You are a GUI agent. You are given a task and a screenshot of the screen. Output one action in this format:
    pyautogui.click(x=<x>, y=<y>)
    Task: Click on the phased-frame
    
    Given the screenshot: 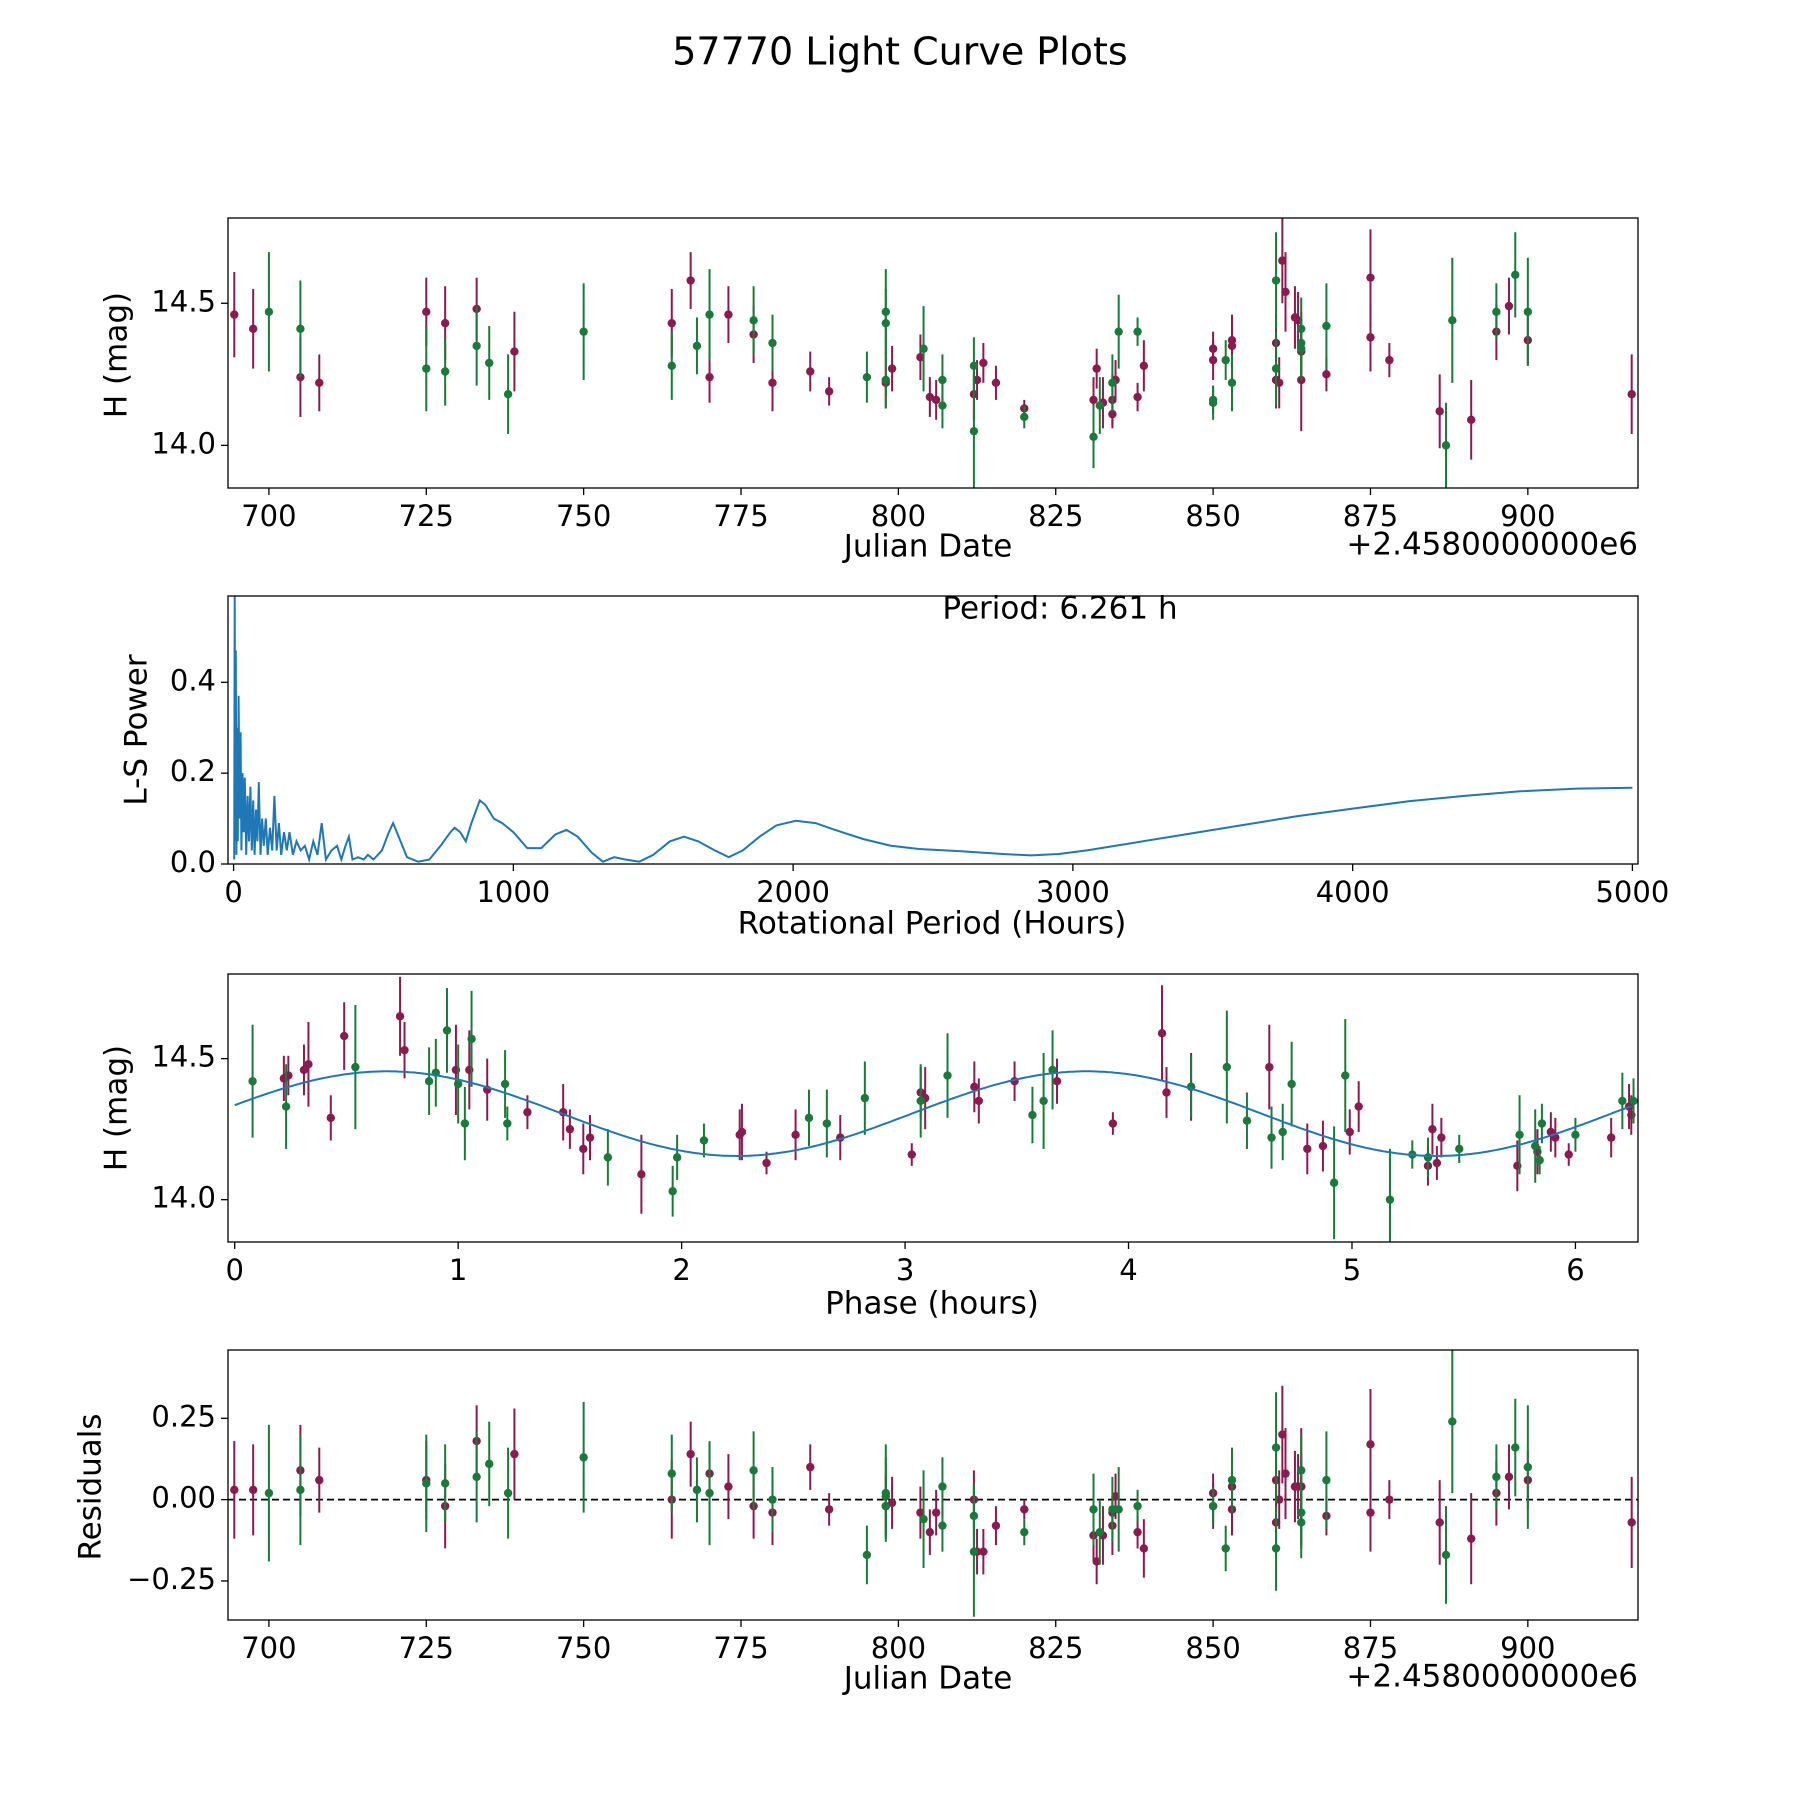 What is the action you would take?
    pyautogui.click(x=933, y=1108)
    